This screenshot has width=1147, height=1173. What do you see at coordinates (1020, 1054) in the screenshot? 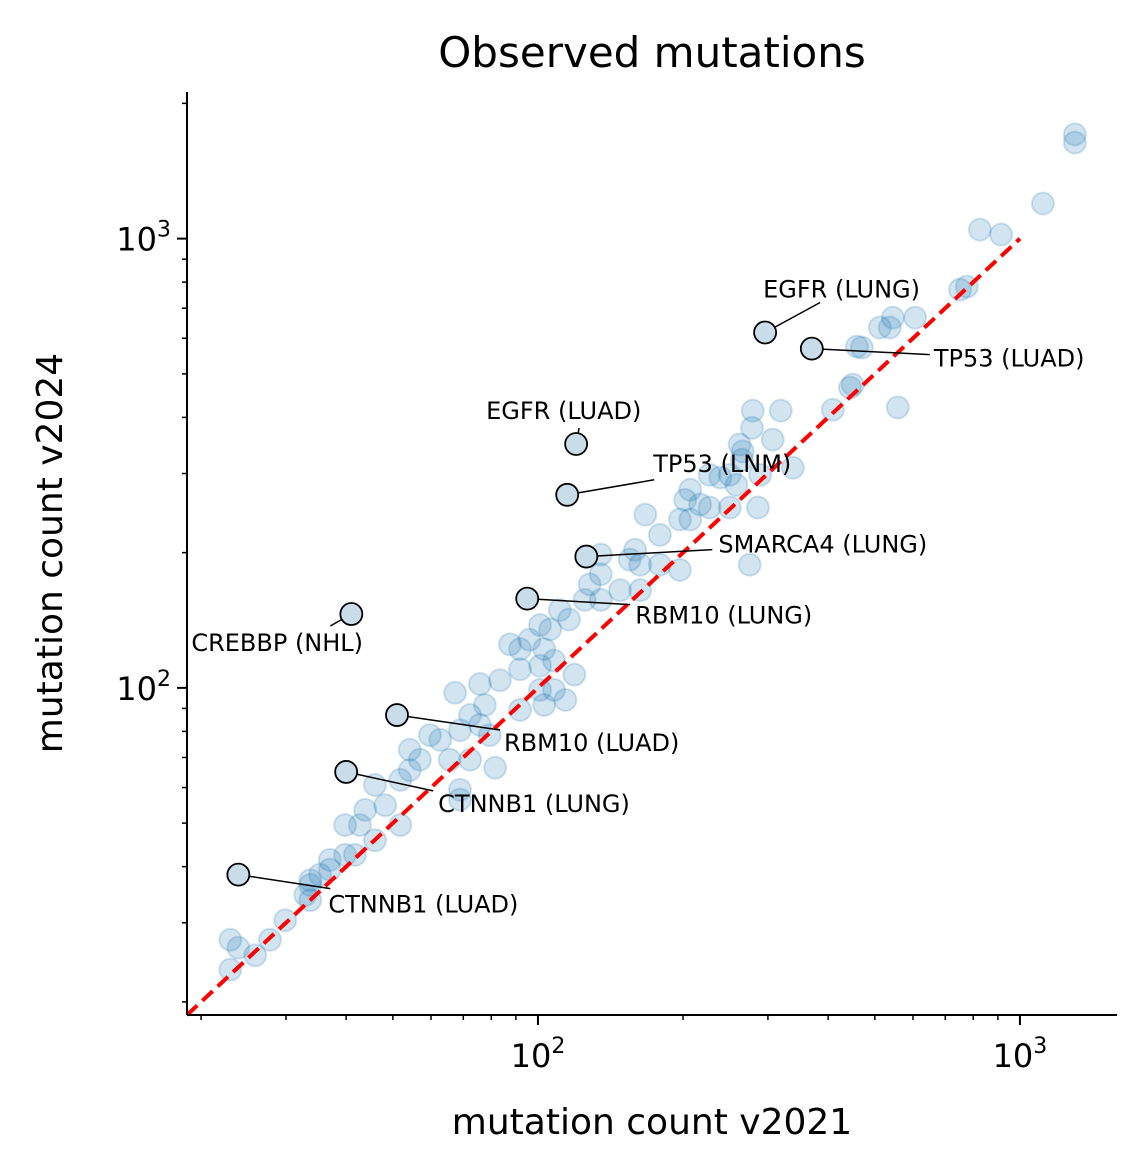
I see `x-tick-label: 10³` at bounding box center [1020, 1054].